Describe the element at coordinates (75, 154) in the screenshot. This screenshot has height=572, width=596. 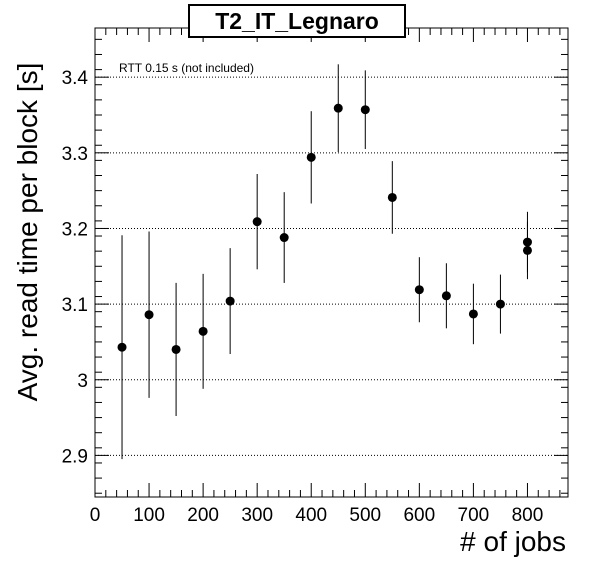
I see `y-tick-label: 3.3` at that location.